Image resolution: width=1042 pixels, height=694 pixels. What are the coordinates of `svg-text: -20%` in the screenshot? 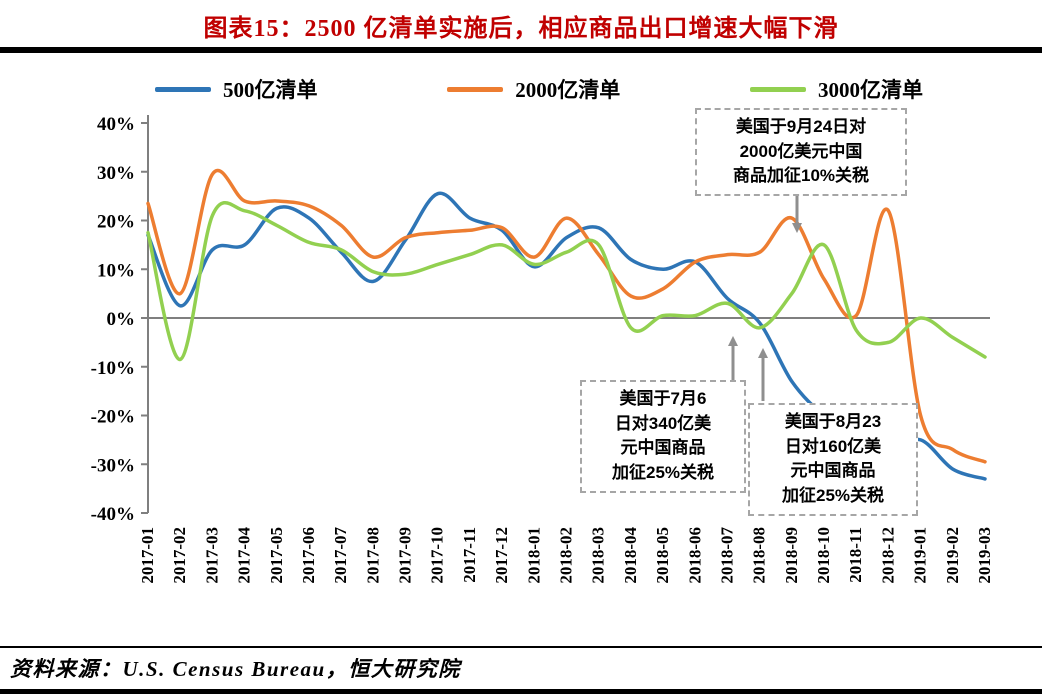 It's located at (113, 417).